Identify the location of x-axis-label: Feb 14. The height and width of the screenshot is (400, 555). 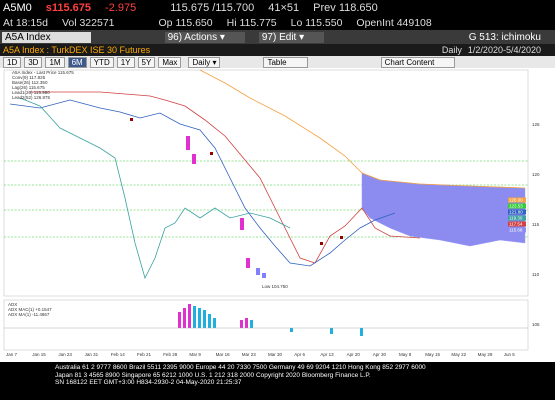
(118, 354).